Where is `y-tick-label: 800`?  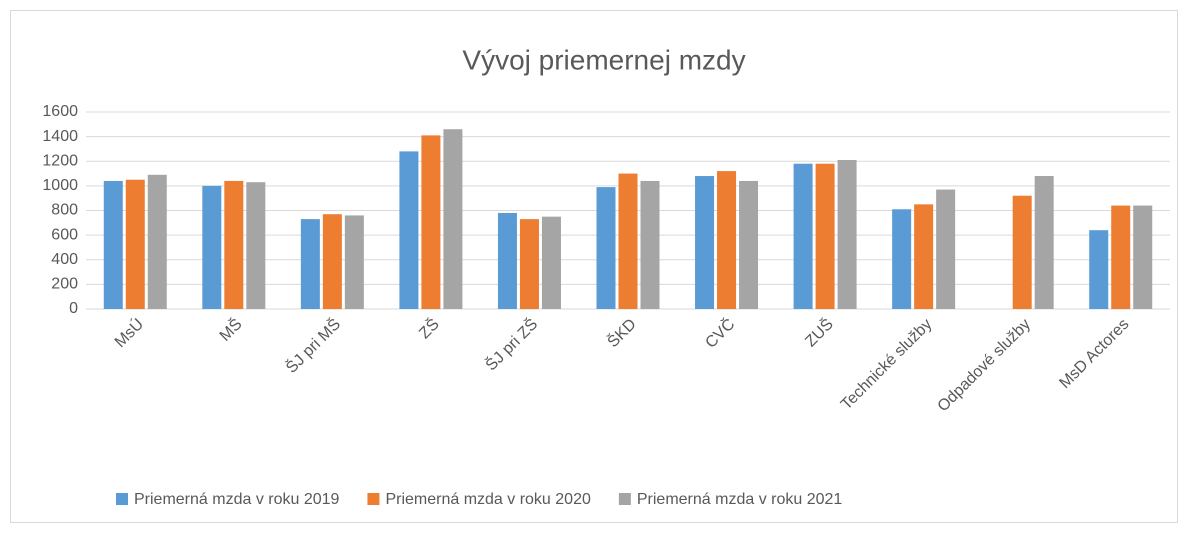
y-tick-label: 800 is located at coordinates (64, 210).